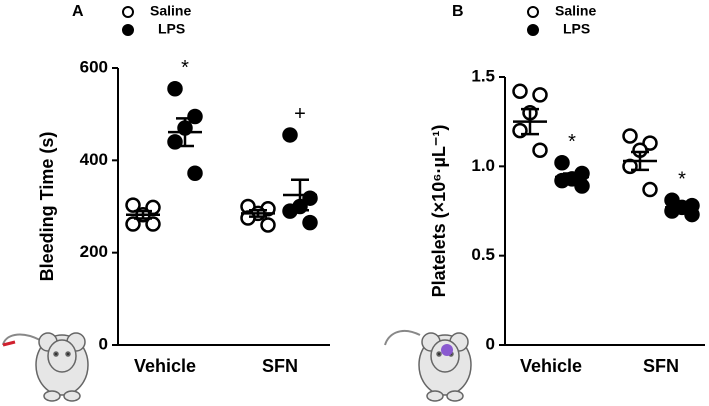 The height and width of the screenshot is (406, 709). I want to click on y-axis-label: Bleeding Time (s), so click(47, 207).